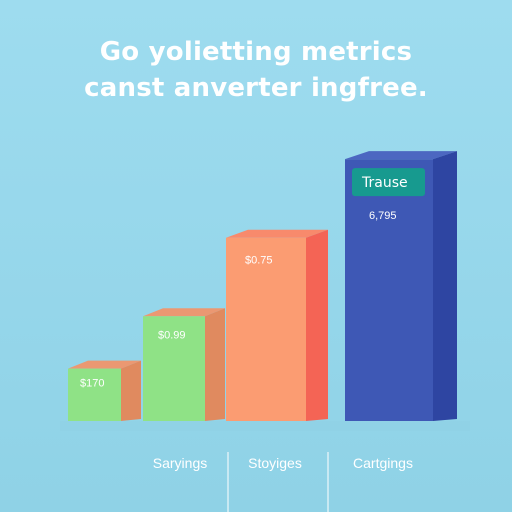 The width and height of the screenshot is (512, 512). Describe the element at coordinates (256, 88) in the screenshot. I see `chart-title-line-2: canst anverter ingfree.` at that location.